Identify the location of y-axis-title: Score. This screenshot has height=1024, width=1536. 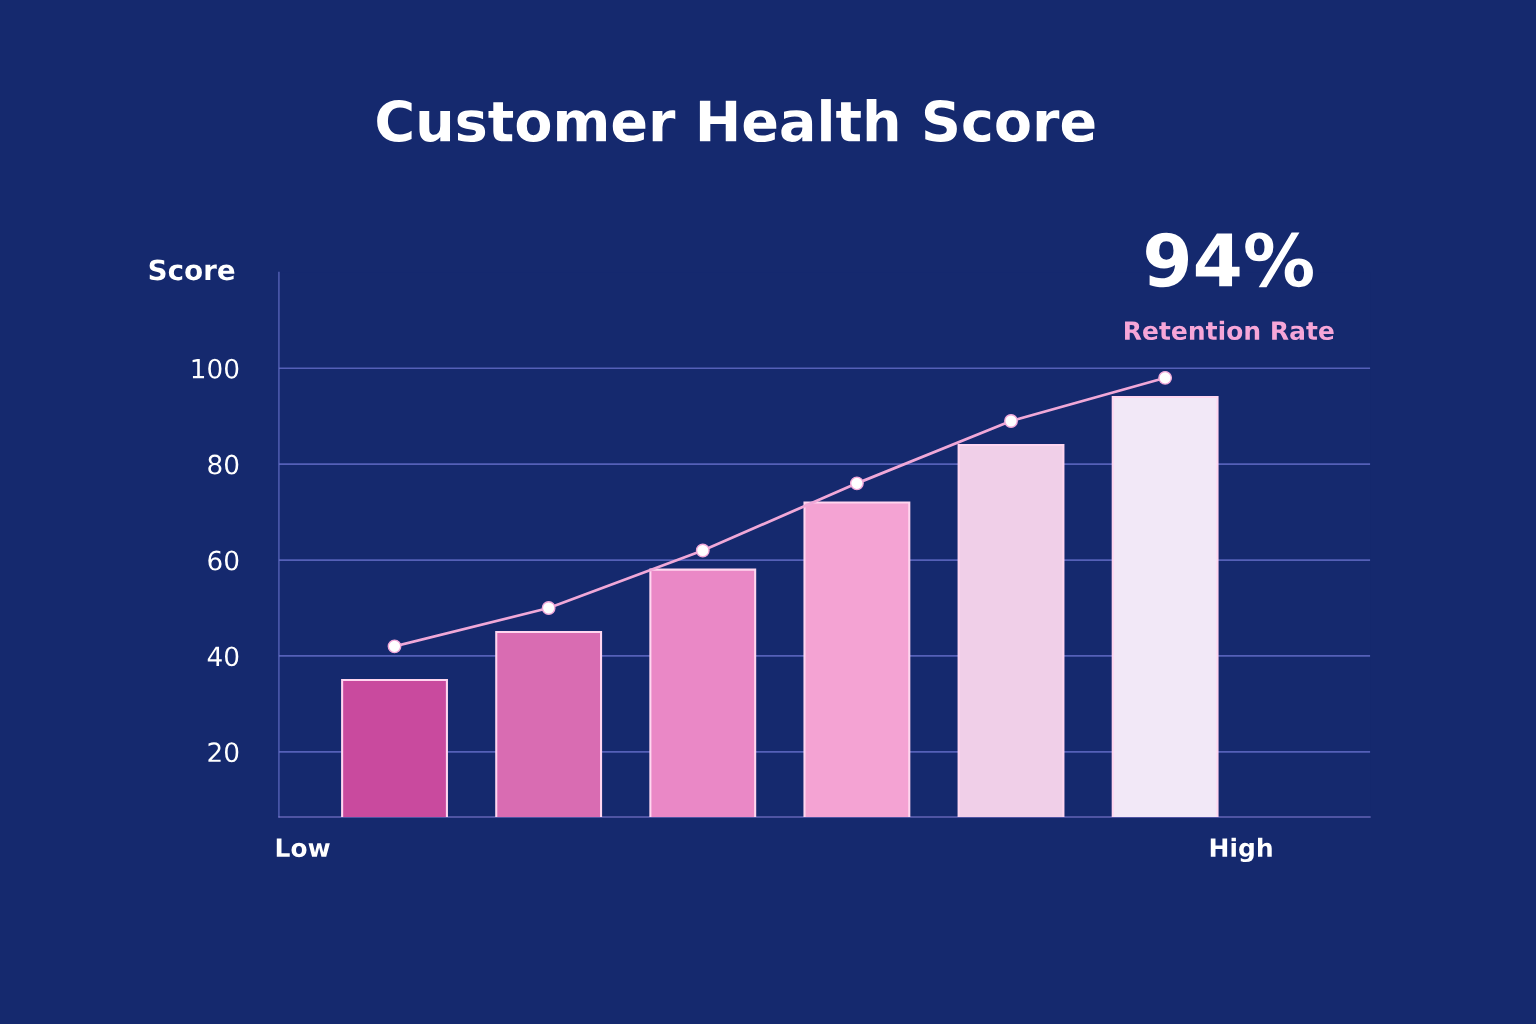
(192, 270).